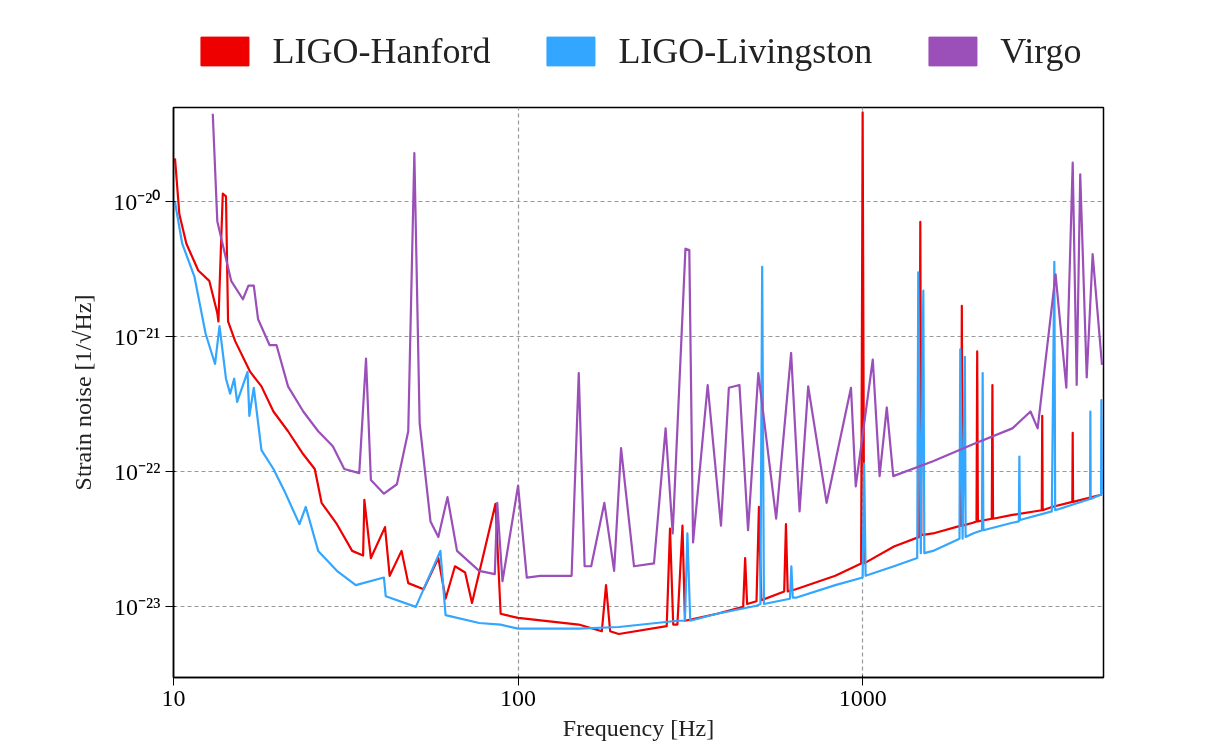 This screenshot has height=751, width=1209. I want to click on x-axis-title: Frequency [Hz], so click(638, 727).